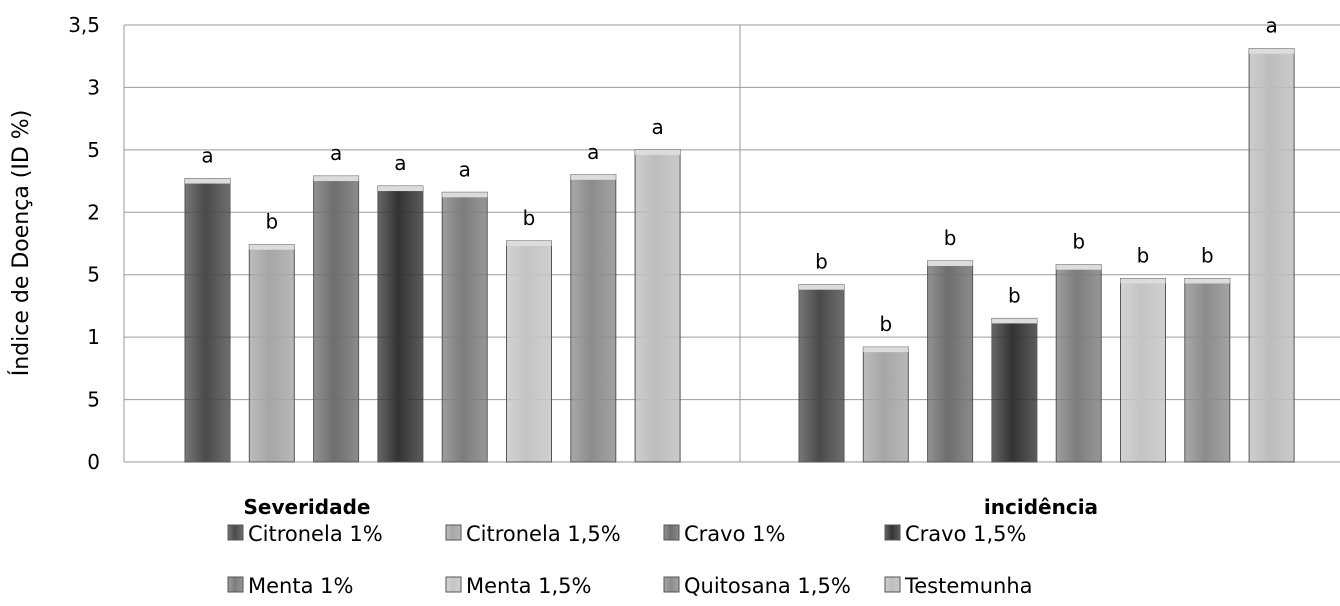 This screenshot has width=1340, height=606. I want to click on legend-label: Menta 1,5%, so click(528, 586).